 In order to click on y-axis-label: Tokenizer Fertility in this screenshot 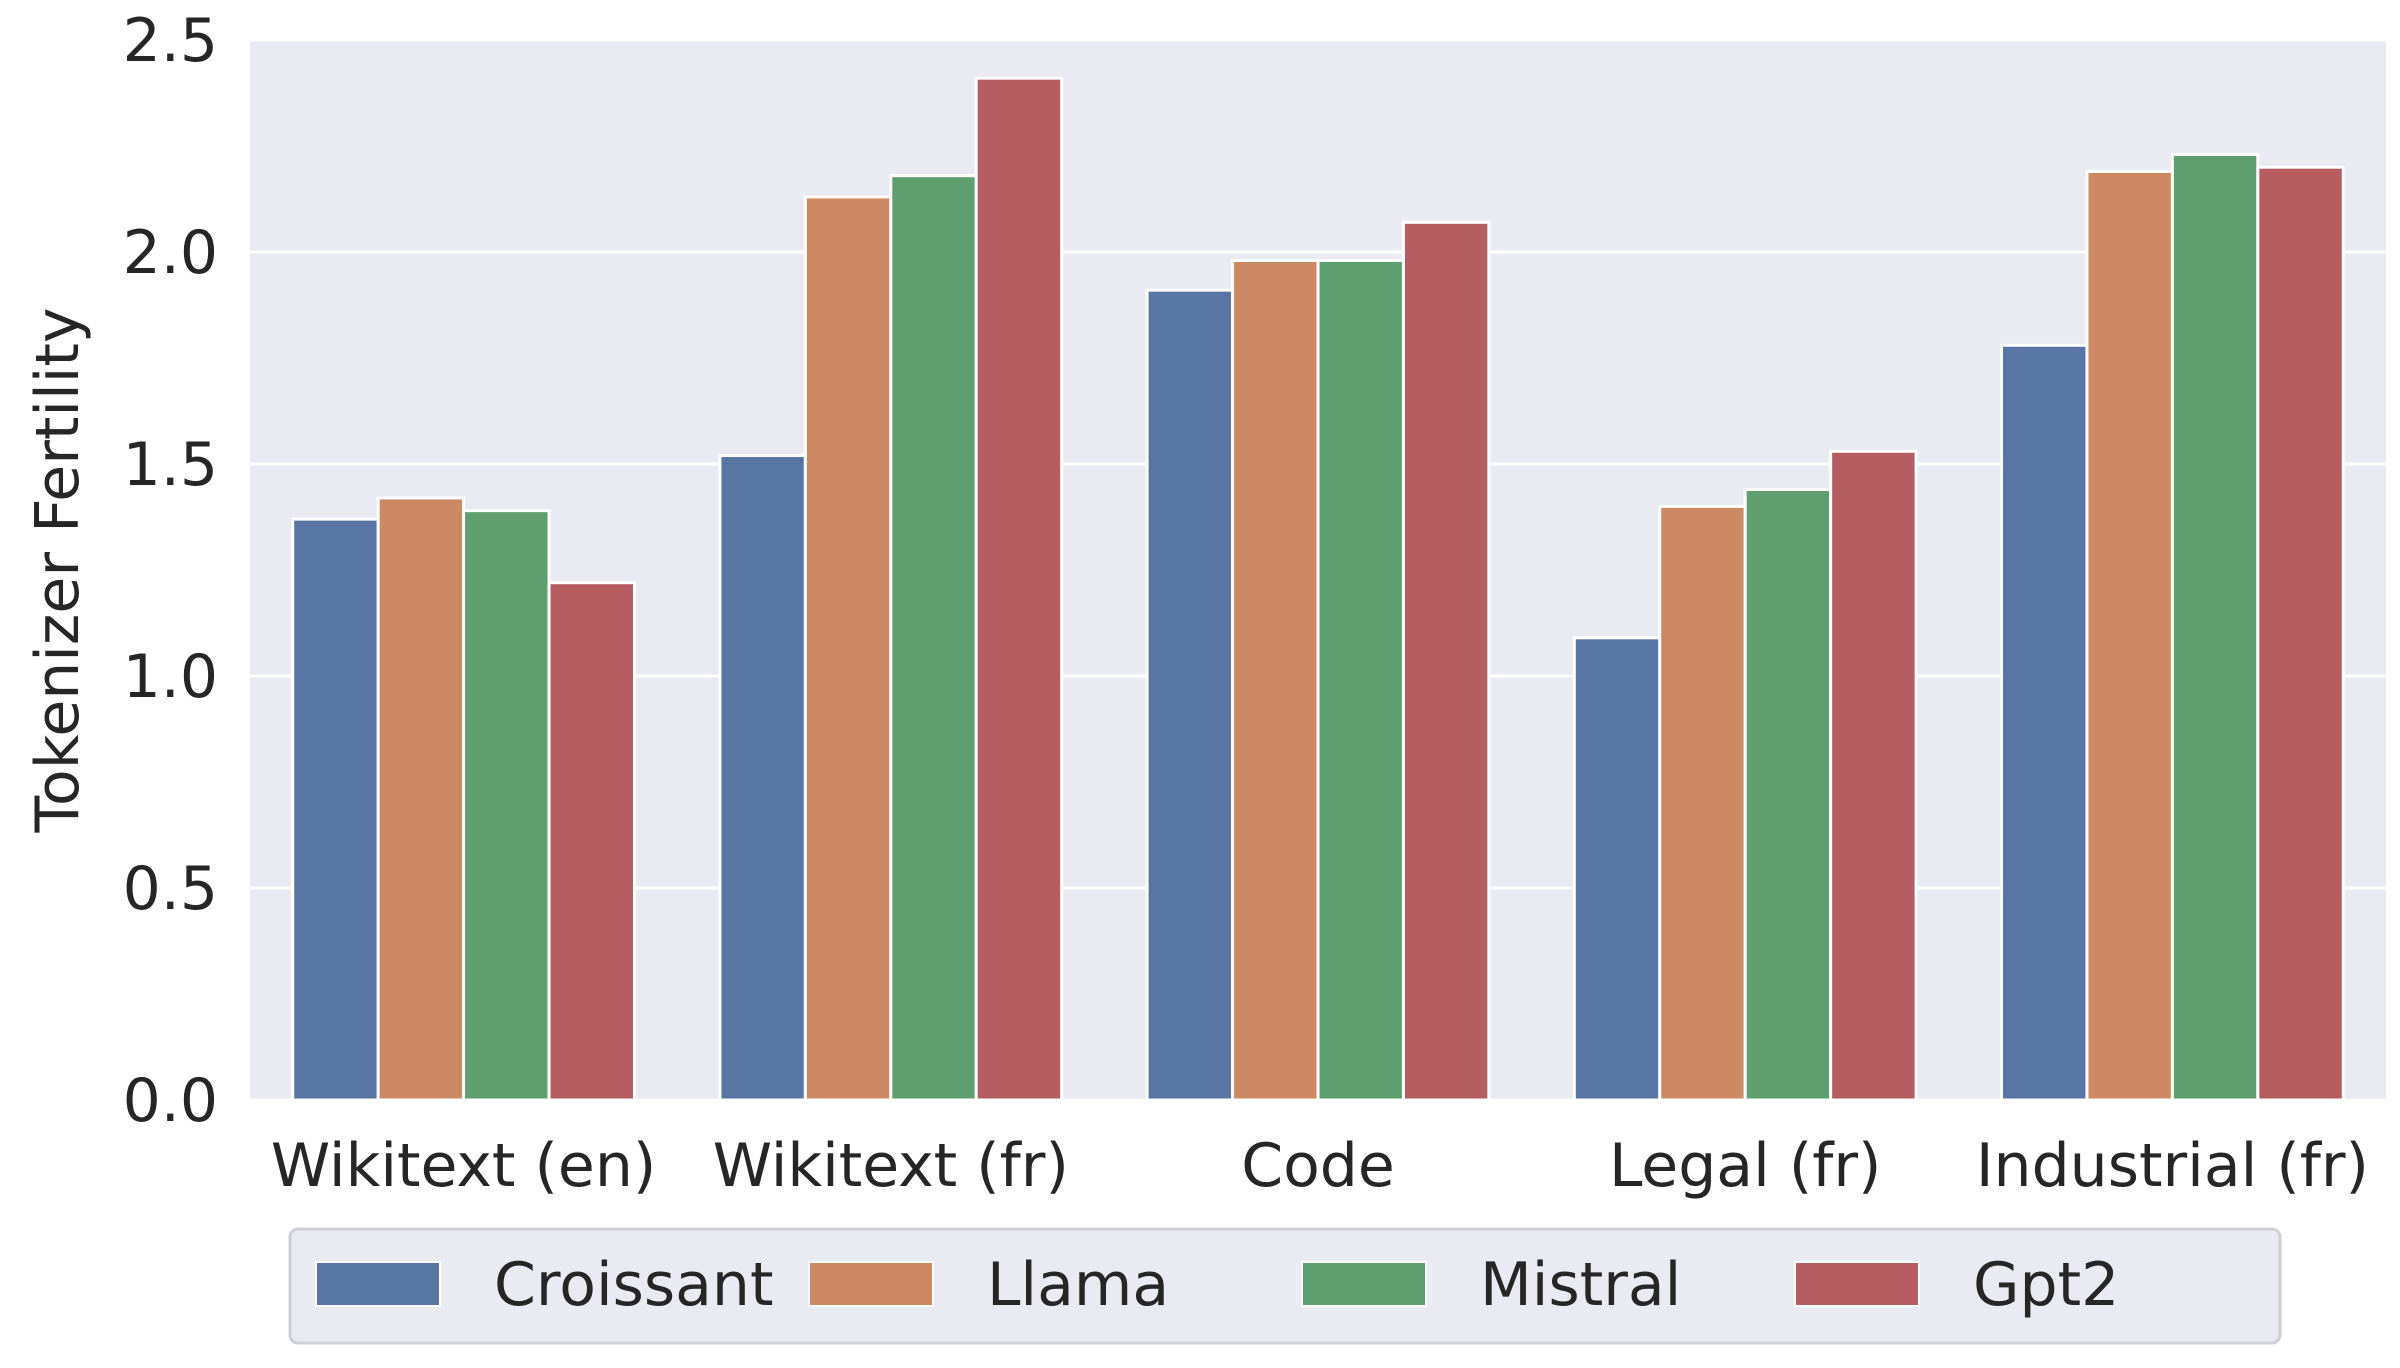, I will do `click(58, 571)`.